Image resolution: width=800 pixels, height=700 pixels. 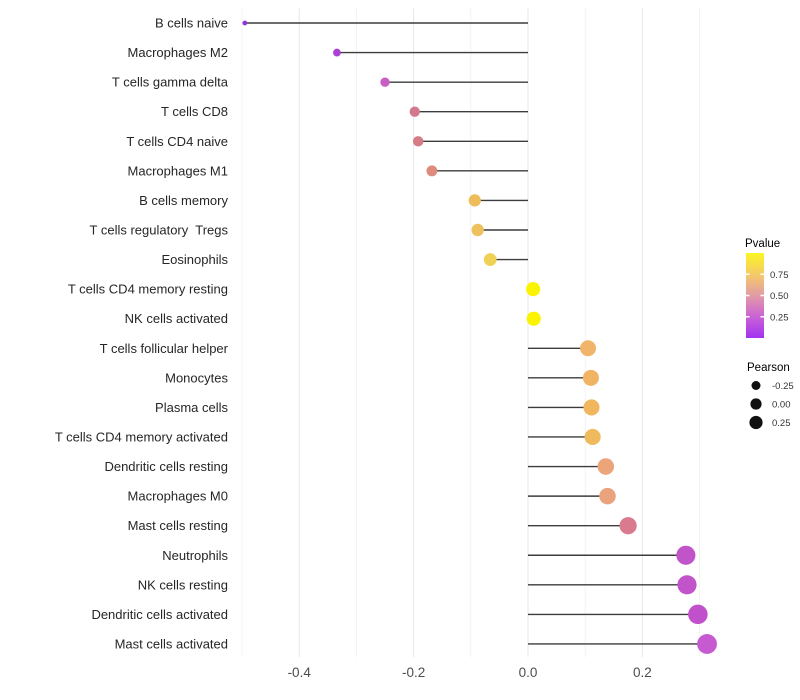 What do you see at coordinates (183, 584) in the screenshot?
I see `y-axis-label: NK cells resting` at bounding box center [183, 584].